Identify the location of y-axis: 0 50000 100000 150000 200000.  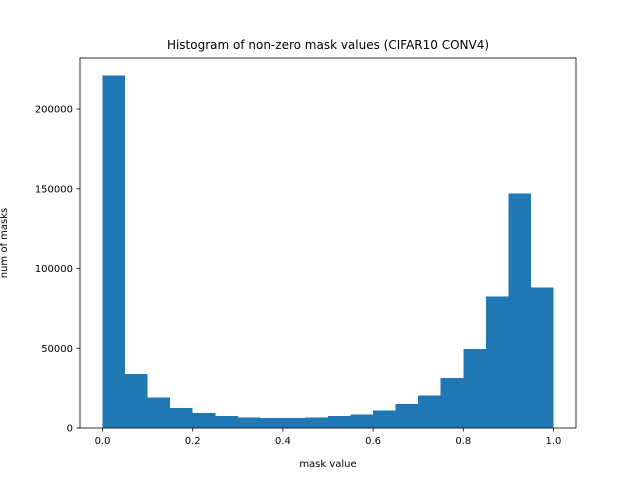
(57, 270).